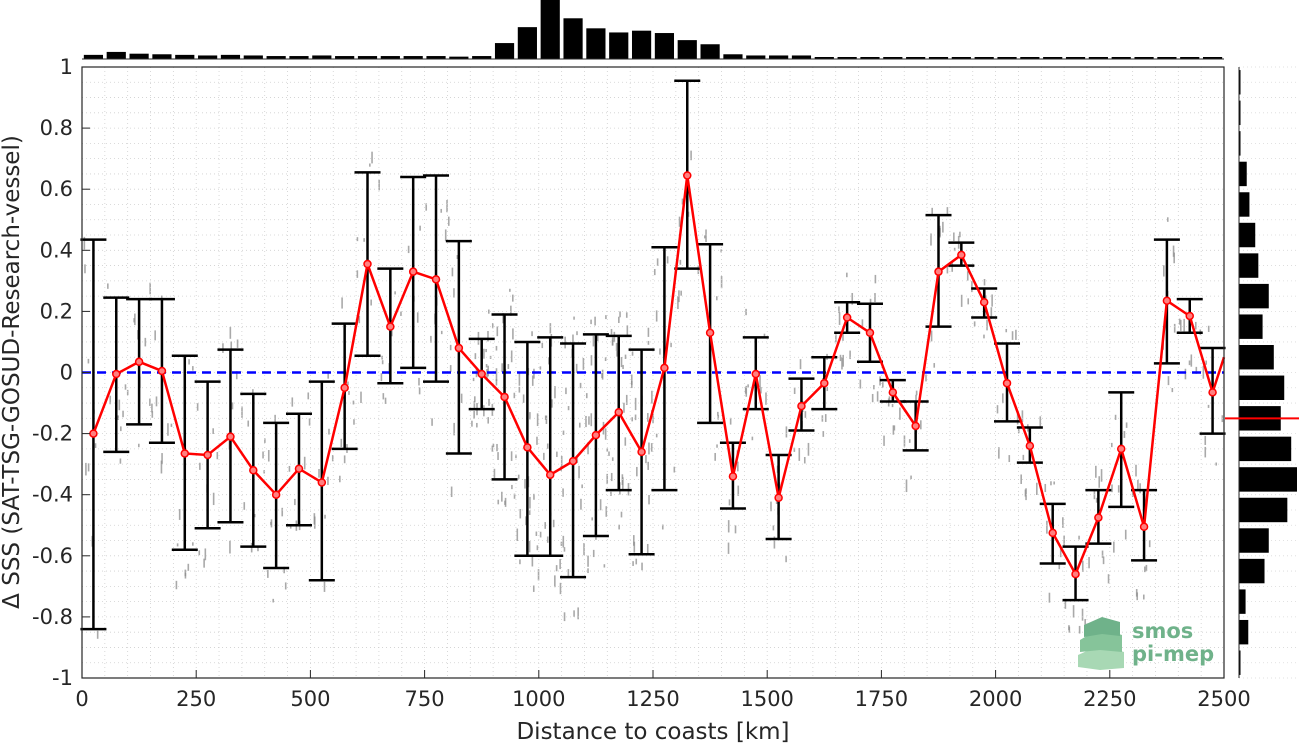 This screenshot has height=745, width=1299. I want to click on logo-text-smos: smos, so click(1162, 631).